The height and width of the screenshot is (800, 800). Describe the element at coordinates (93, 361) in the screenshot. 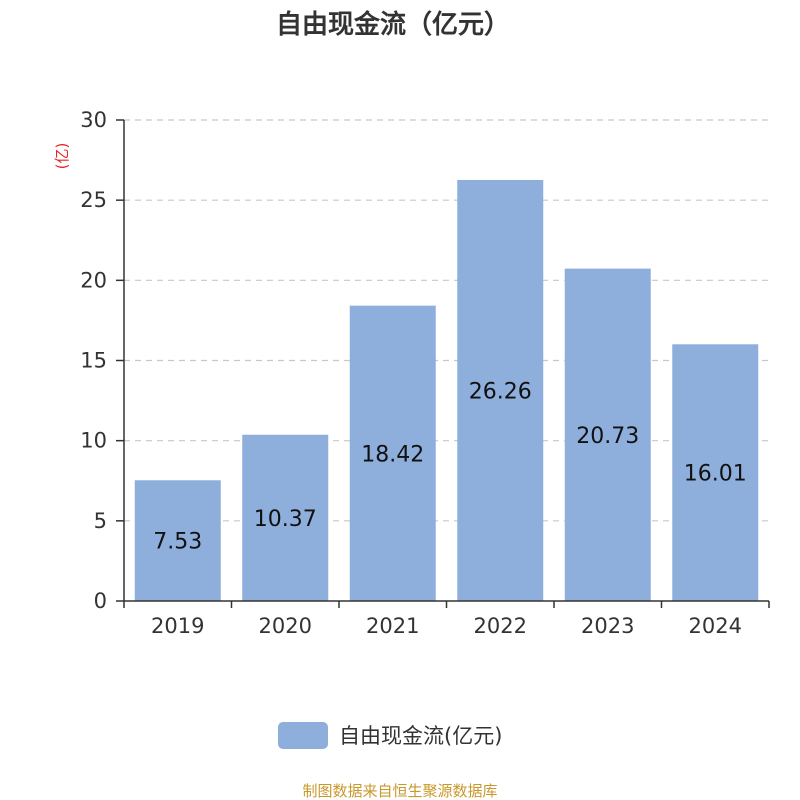

I see `y-tick-label: 15` at that location.